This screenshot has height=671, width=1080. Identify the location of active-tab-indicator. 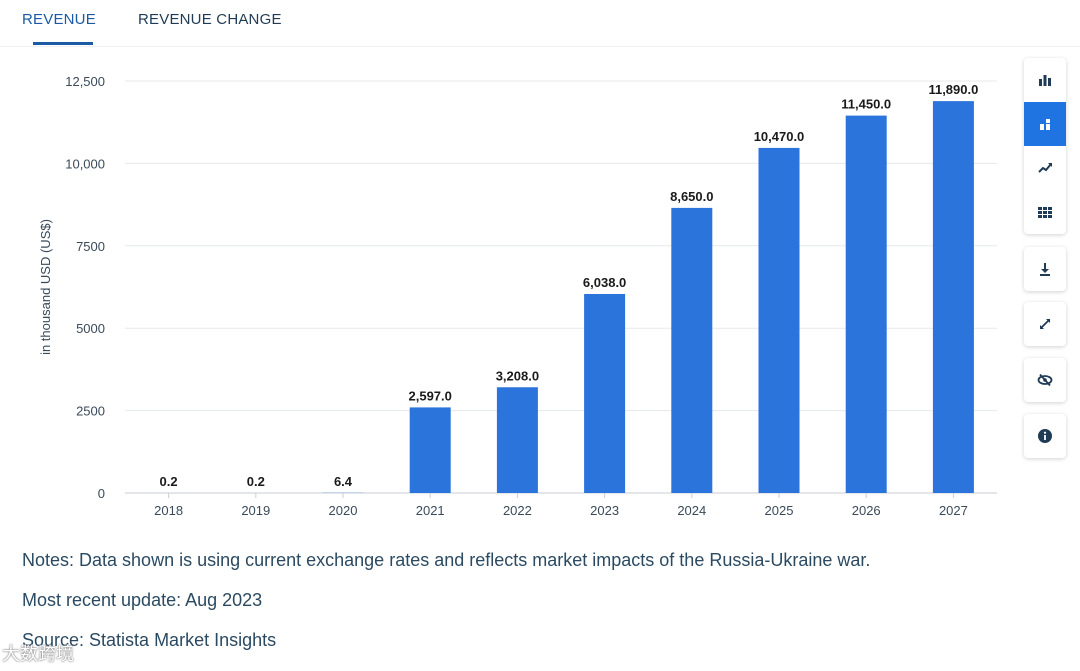
(63, 43).